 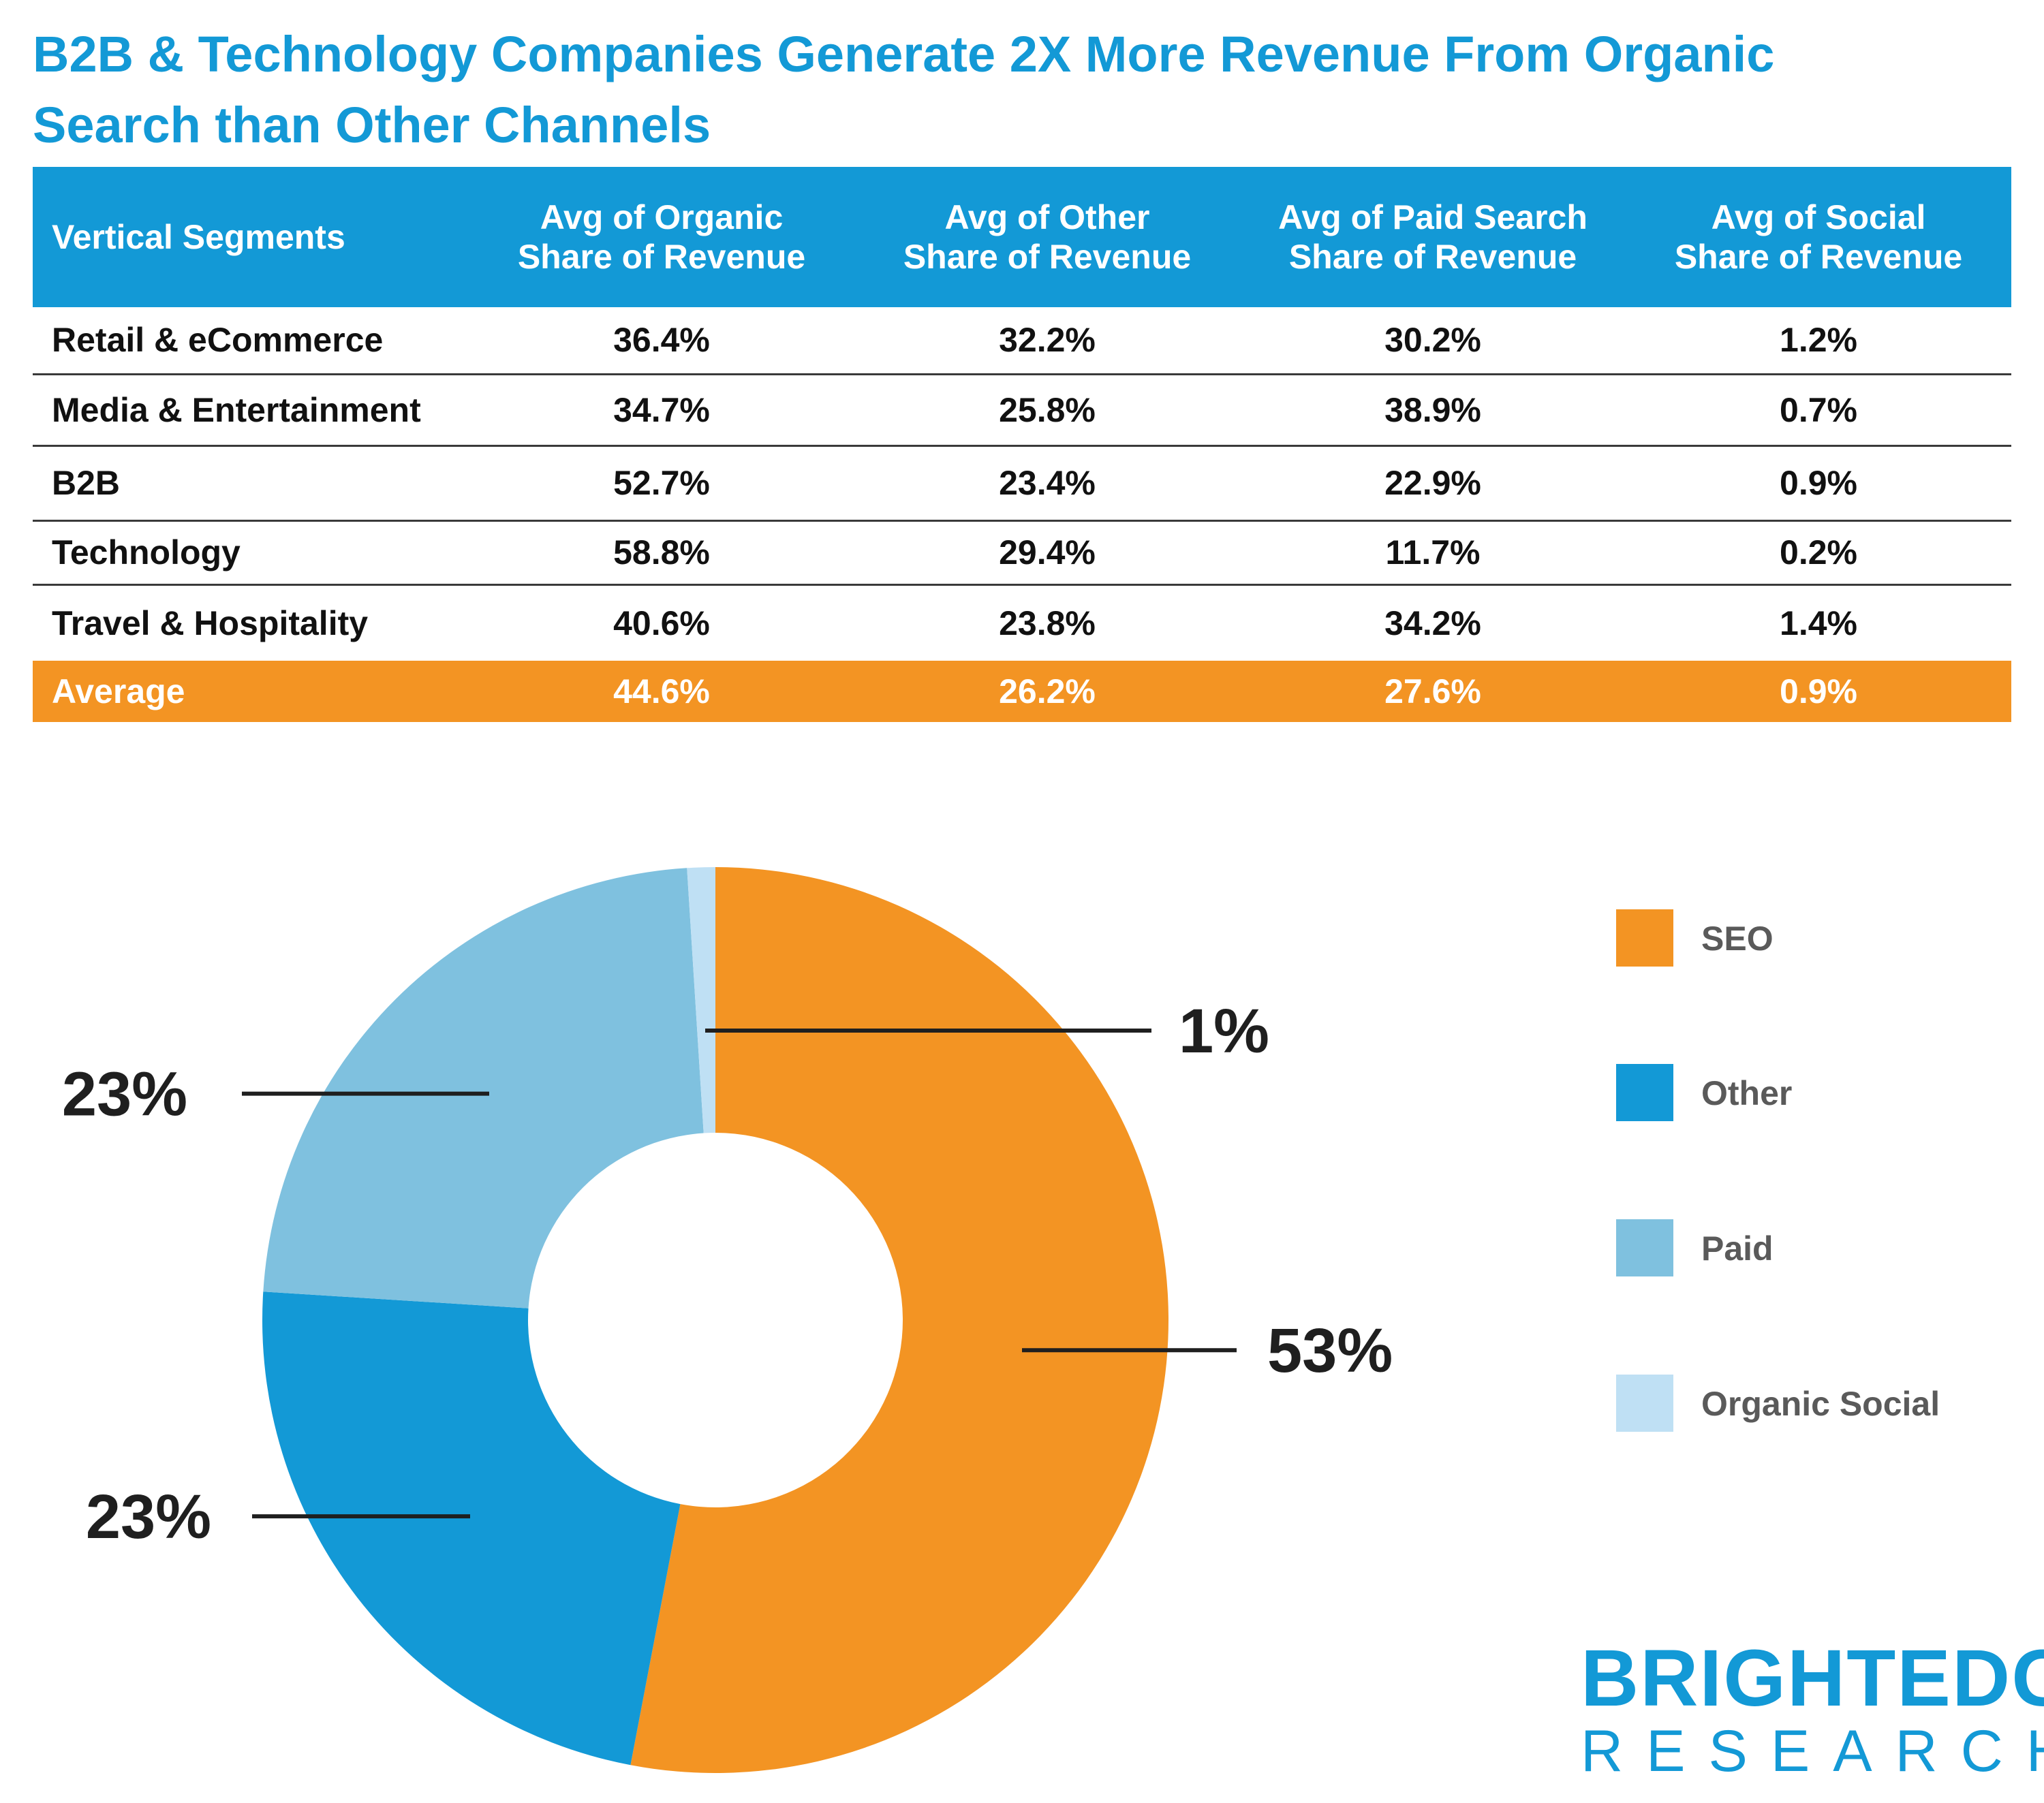 What do you see at coordinates (1738, 939) in the screenshot?
I see `legend-label-seo: SEO` at bounding box center [1738, 939].